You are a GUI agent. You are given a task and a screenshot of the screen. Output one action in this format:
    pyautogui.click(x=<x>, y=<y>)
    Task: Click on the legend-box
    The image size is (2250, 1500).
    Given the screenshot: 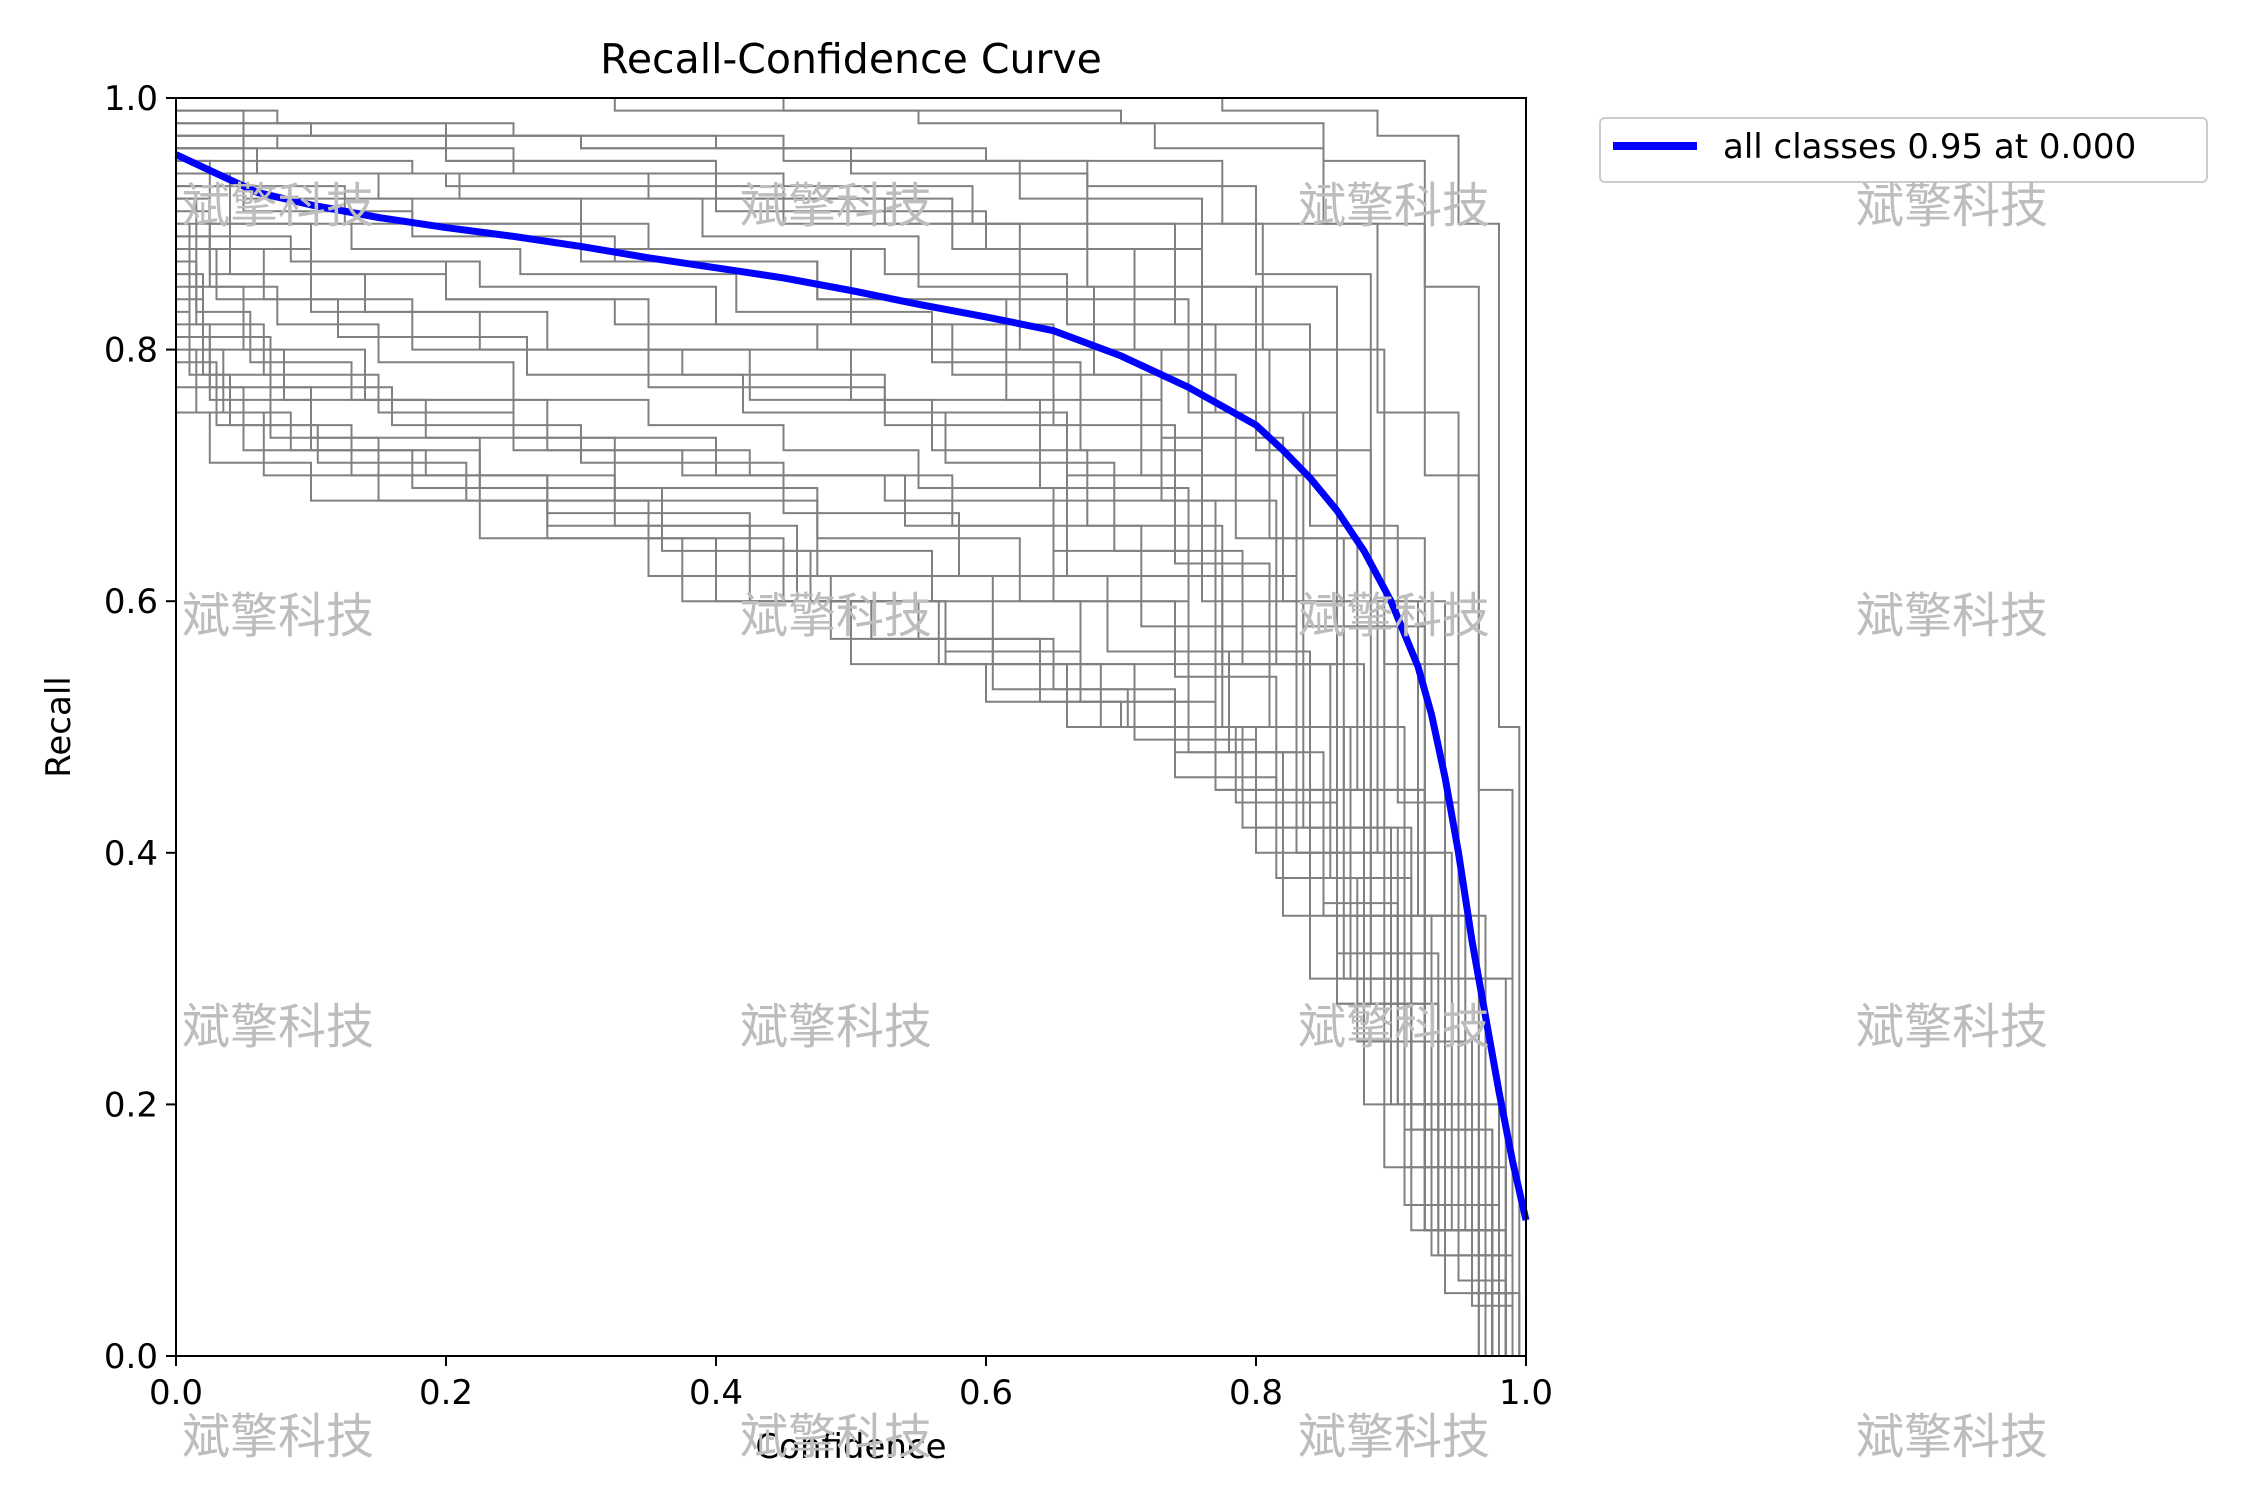 What is the action you would take?
    pyautogui.click(x=1903, y=150)
    